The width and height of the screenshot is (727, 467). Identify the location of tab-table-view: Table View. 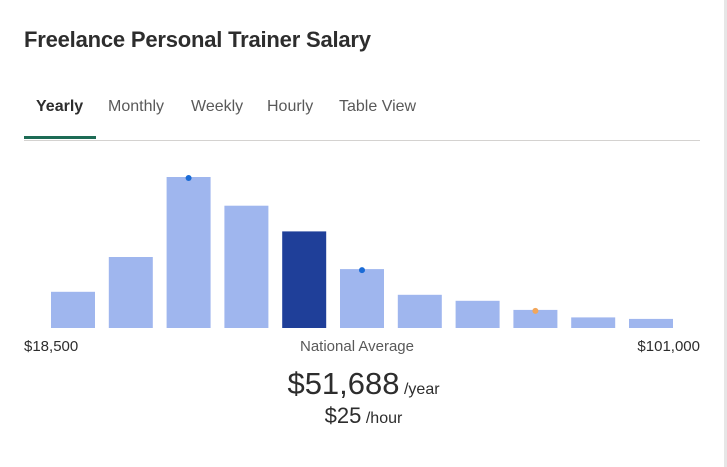
(378, 106).